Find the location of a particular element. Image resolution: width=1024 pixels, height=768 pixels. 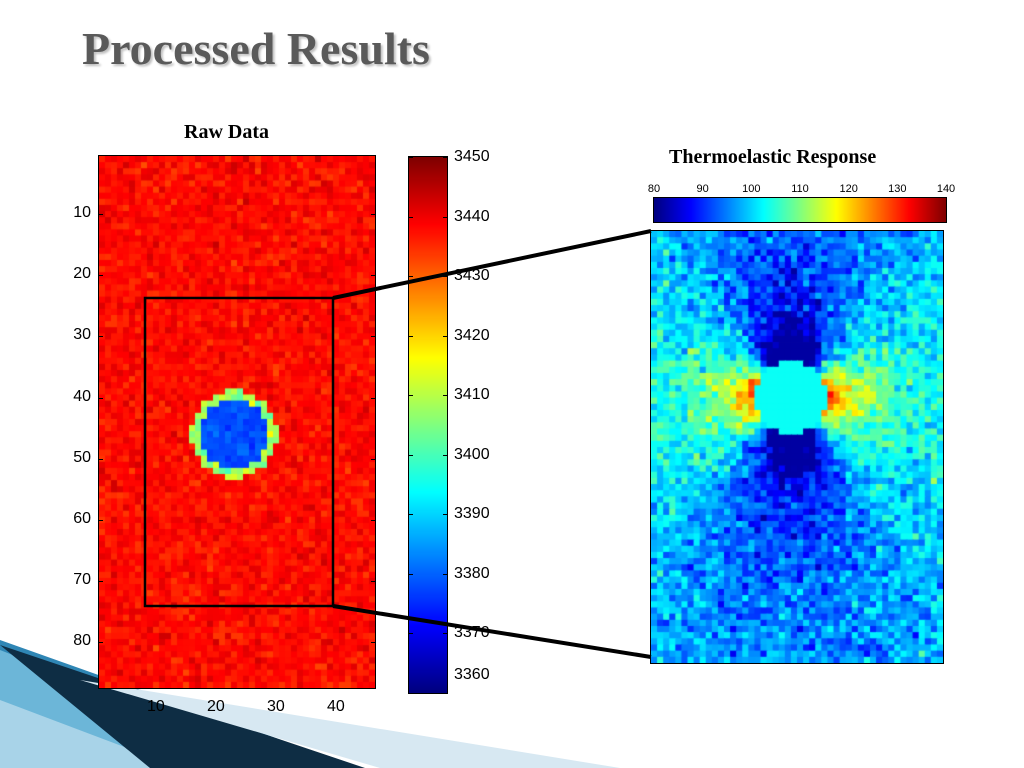

colorbar-tick-label: 3390 is located at coordinates (472, 514).